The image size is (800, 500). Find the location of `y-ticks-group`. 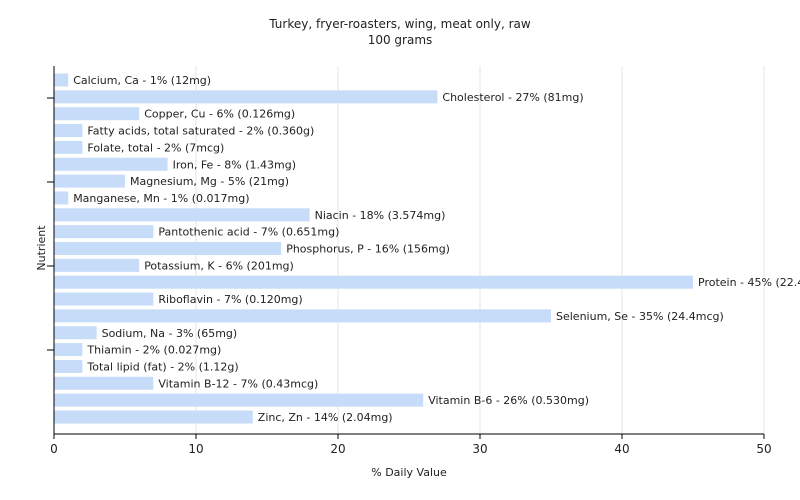

y-ticks-group is located at coordinates (50, 224).